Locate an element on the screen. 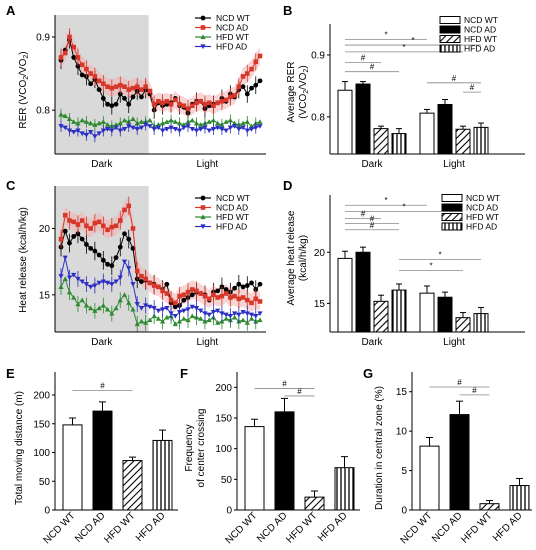  x-tick-label: HFD AD is located at coordinates (333, 527).